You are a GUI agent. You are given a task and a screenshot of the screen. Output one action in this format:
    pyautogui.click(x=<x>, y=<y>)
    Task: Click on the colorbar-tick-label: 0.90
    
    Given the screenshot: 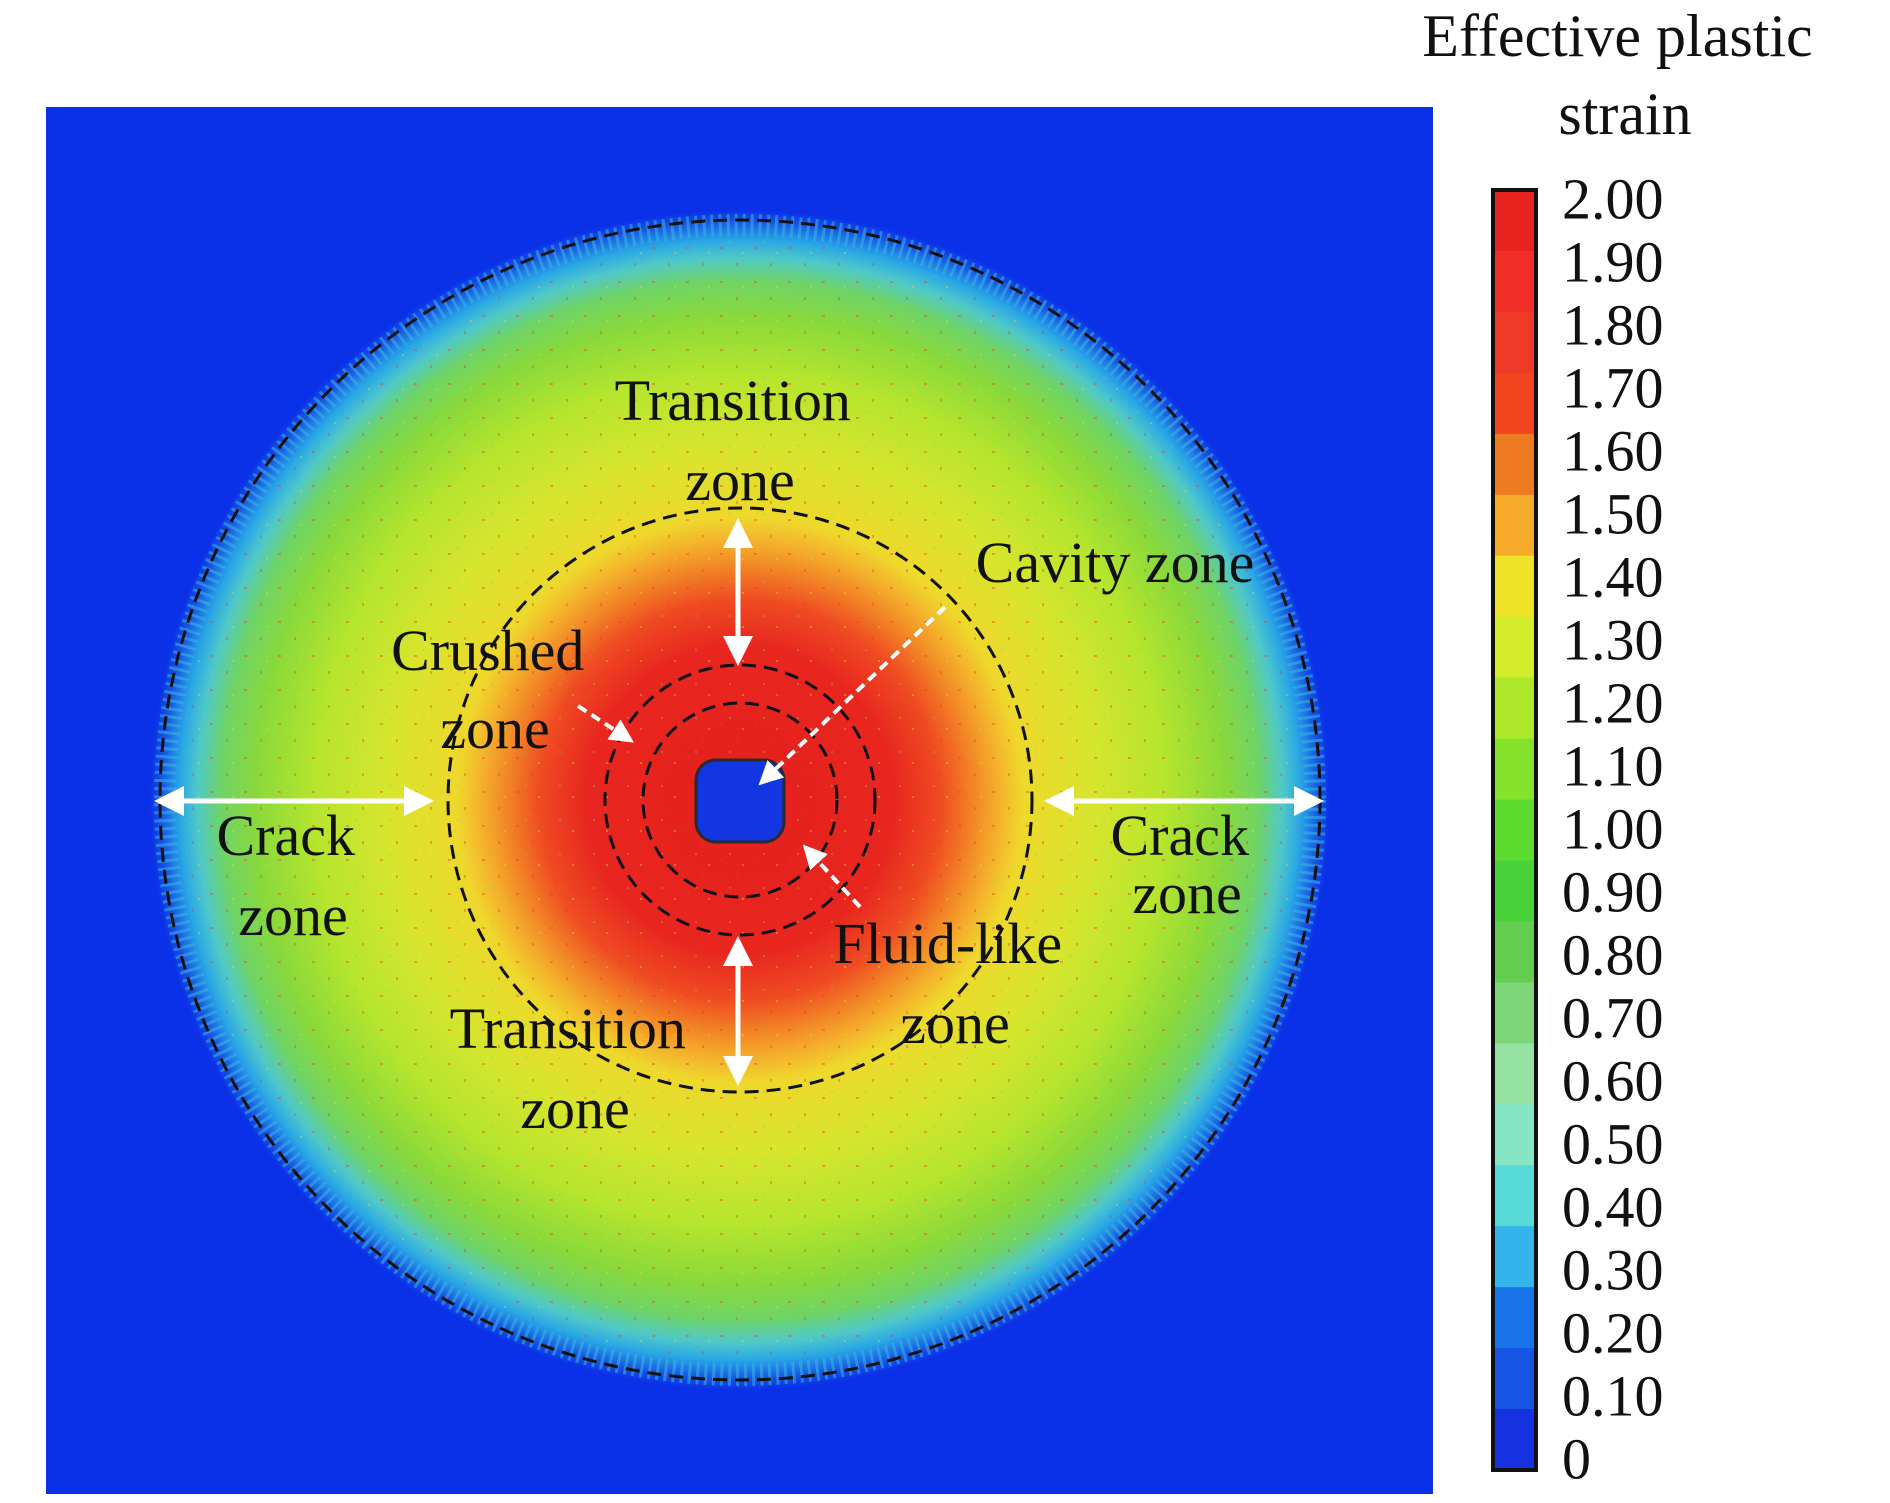 What is the action you would take?
    pyautogui.click(x=1613, y=891)
    